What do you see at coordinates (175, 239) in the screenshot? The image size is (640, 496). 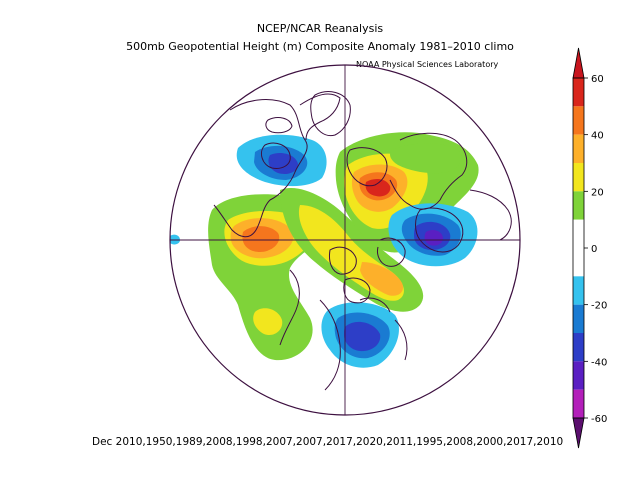 I see `small-negative-patch` at bounding box center [175, 239].